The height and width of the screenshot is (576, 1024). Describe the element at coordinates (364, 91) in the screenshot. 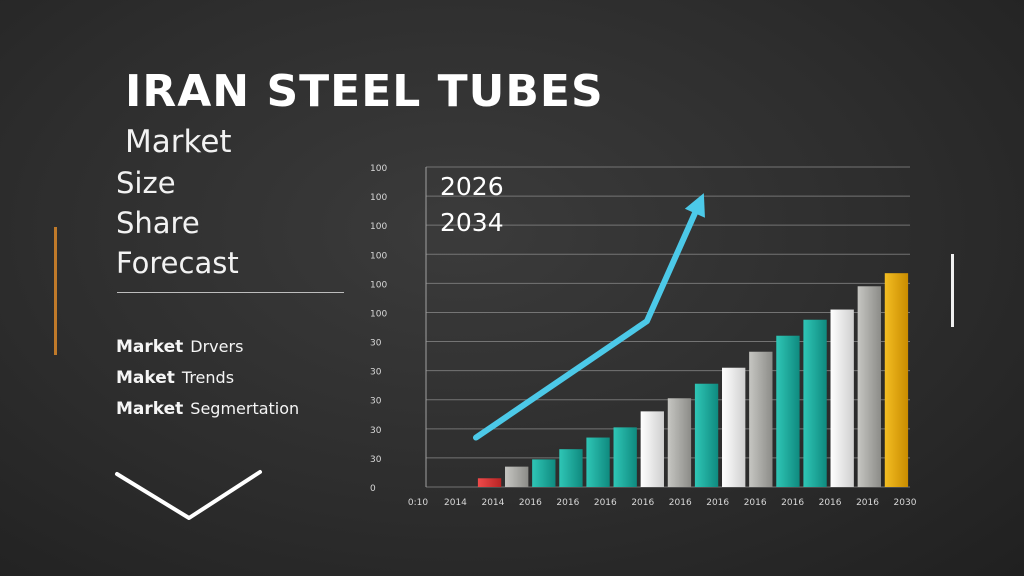

I see `page-title: IRAN STEEL TUBES` at that location.